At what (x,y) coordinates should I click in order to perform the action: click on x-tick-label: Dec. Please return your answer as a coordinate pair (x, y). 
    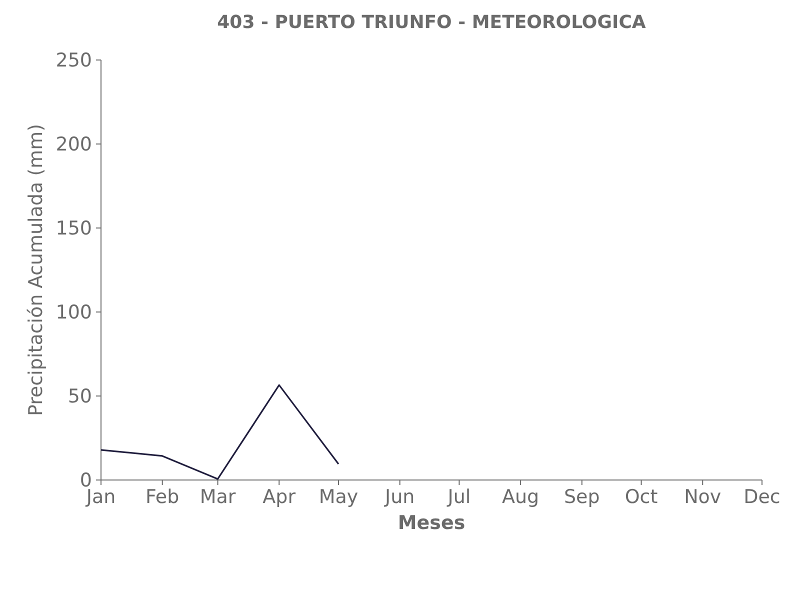
    Looking at the image, I should click on (762, 497).